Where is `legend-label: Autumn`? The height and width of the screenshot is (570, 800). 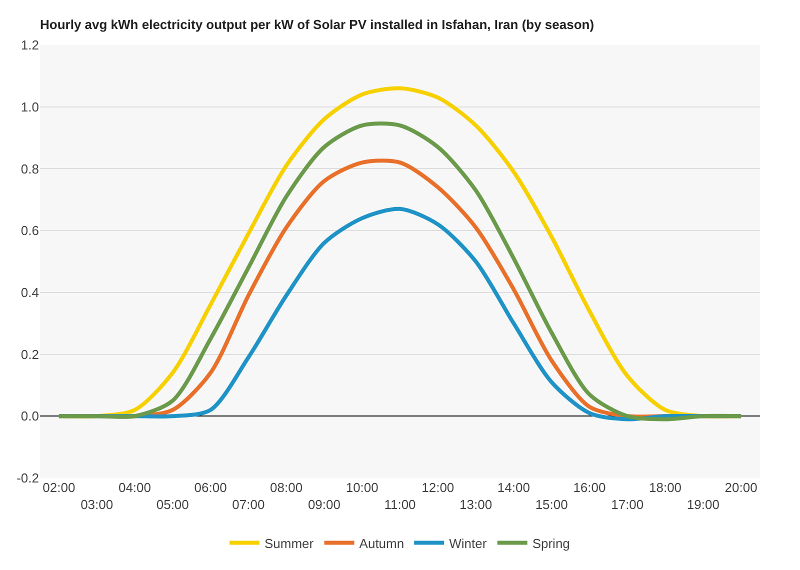
legend-label: Autumn is located at coordinates (381, 543).